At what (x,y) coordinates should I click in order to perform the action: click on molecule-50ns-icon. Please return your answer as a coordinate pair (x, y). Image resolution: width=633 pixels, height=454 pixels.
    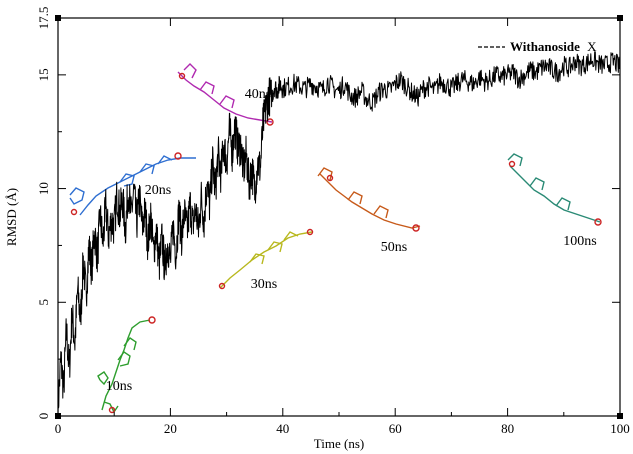
    Looking at the image, I should click on (369, 199).